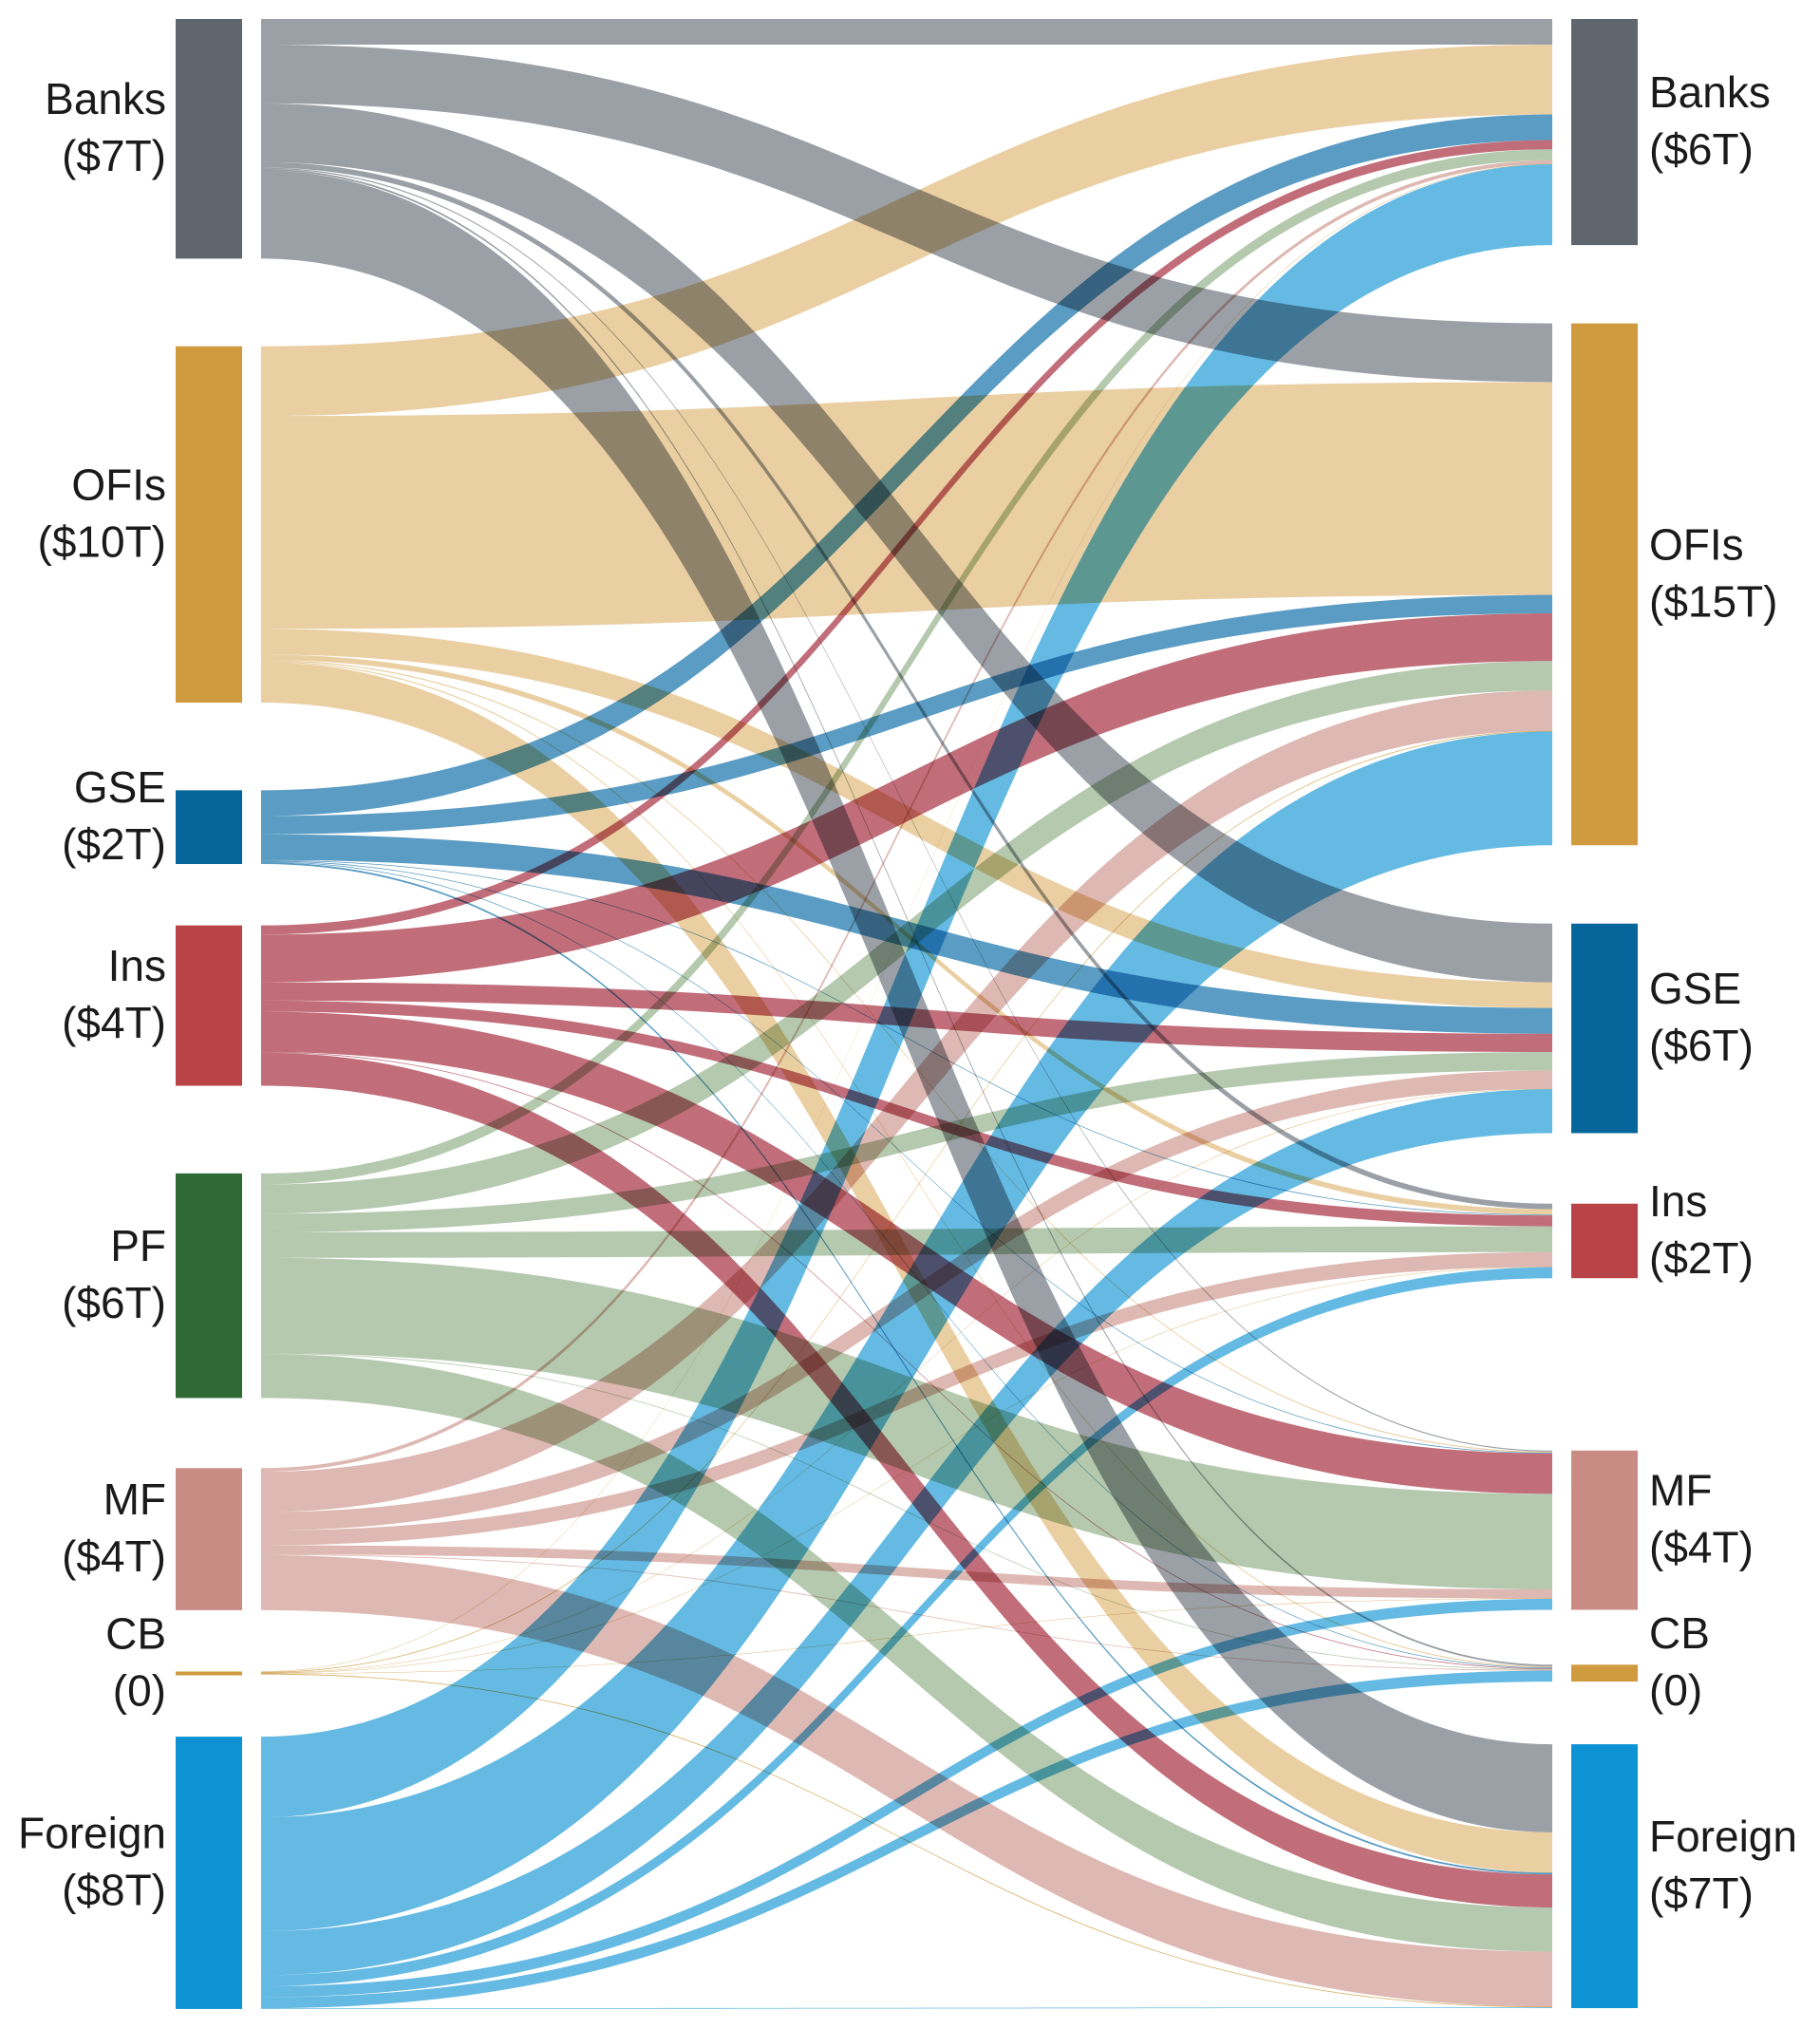 The width and height of the screenshot is (1820, 2029). What do you see at coordinates (114, 1274) in the screenshot?
I see `source-pf-label: PF ($6T)` at bounding box center [114, 1274].